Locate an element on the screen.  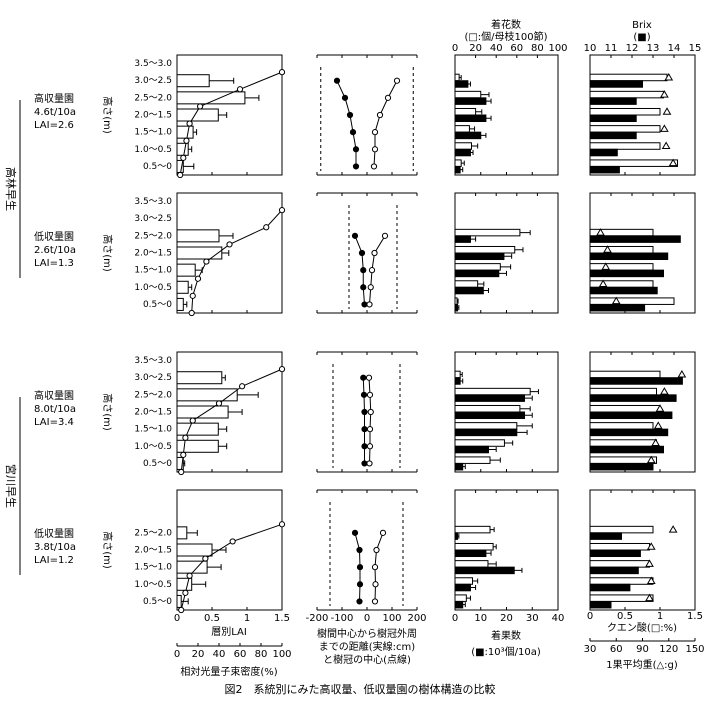
fruit-axis-title: (■:10³個/10a) is located at coordinates (506, 651).